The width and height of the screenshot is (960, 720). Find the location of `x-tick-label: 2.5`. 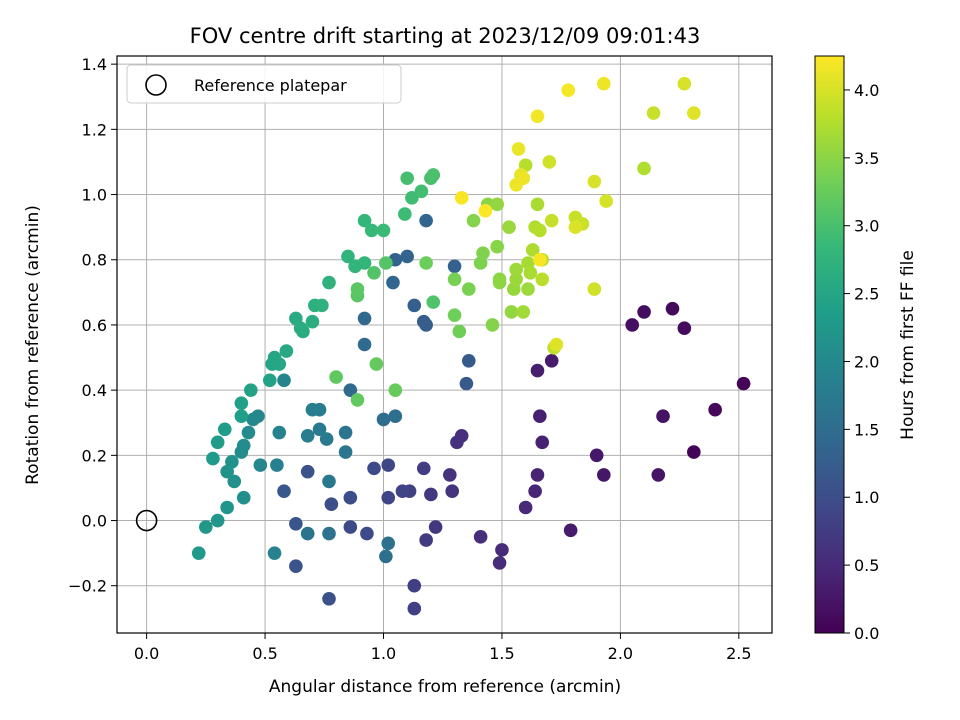

x-tick-label: 2.5 is located at coordinates (738, 653).